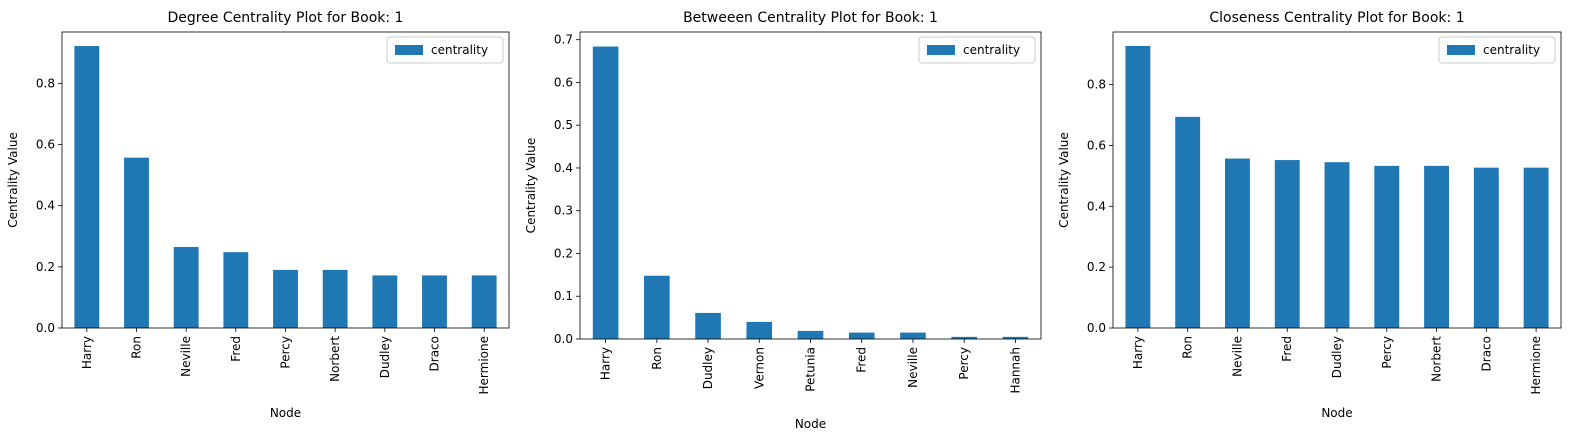  What do you see at coordinates (811, 369) in the screenshot?
I see `x-tick-label: Petunia` at bounding box center [811, 369].